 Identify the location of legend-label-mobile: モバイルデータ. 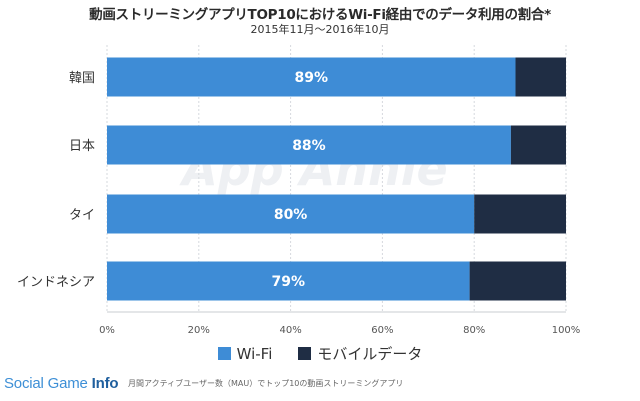
(370, 354).